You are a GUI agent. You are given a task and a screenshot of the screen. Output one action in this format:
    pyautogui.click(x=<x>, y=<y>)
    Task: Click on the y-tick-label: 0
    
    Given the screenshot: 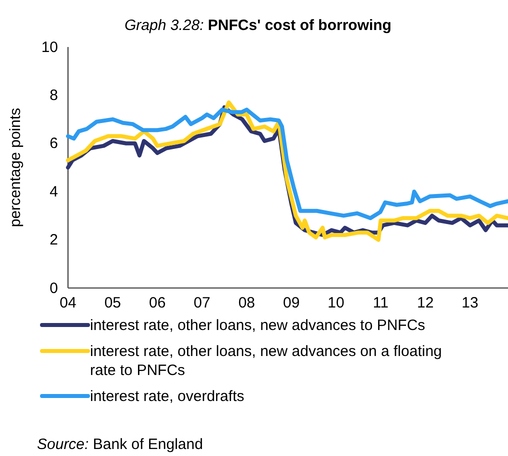 What is the action you would take?
    pyautogui.click(x=54, y=288)
    